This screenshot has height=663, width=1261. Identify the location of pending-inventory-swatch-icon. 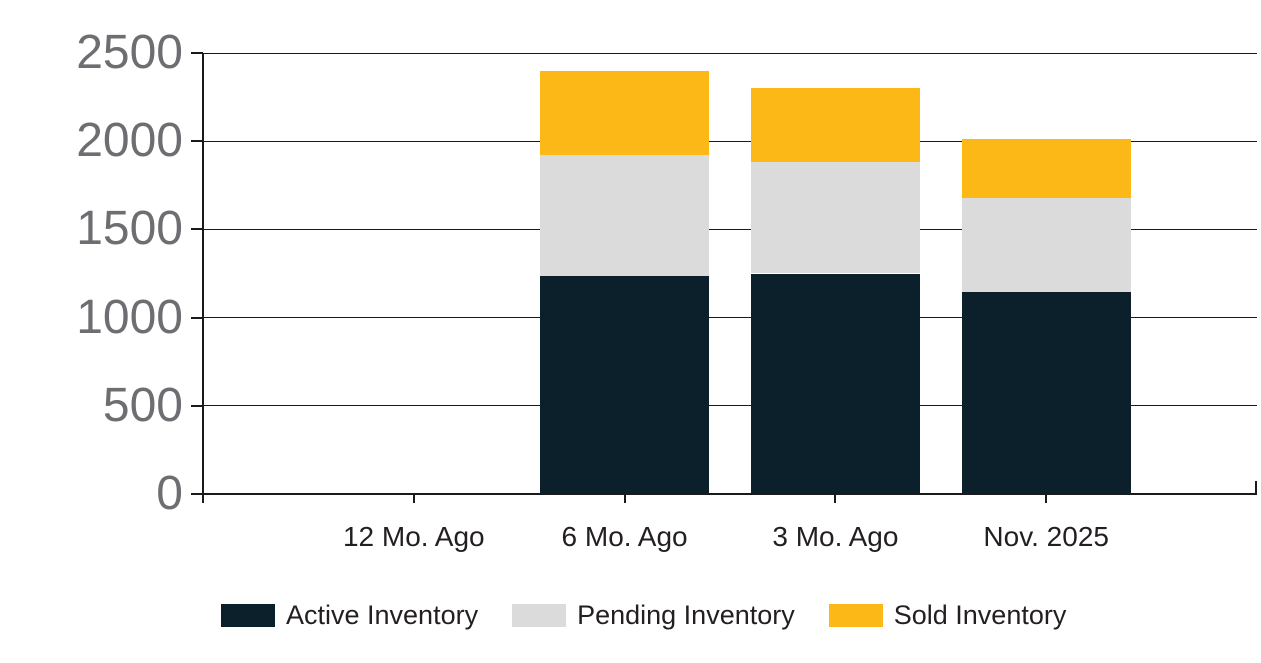
(539, 615).